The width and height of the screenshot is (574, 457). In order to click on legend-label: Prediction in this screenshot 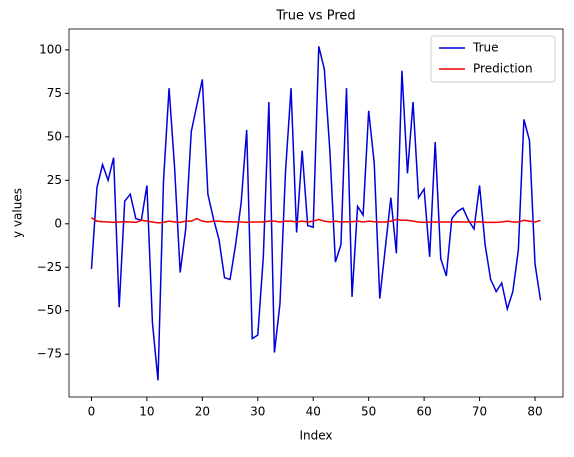, I will do `click(503, 69)`.